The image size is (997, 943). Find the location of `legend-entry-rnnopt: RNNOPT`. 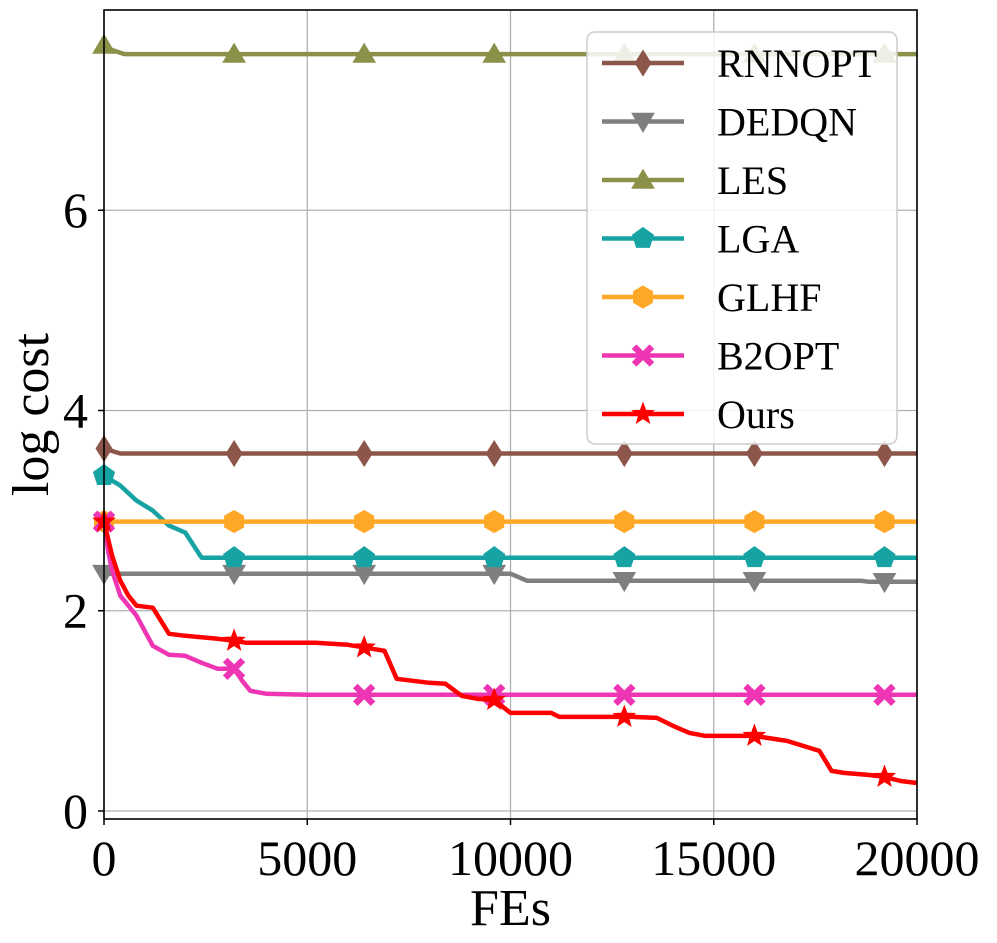

legend-entry-rnnopt: RNNOPT is located at coordinates (739, 63).